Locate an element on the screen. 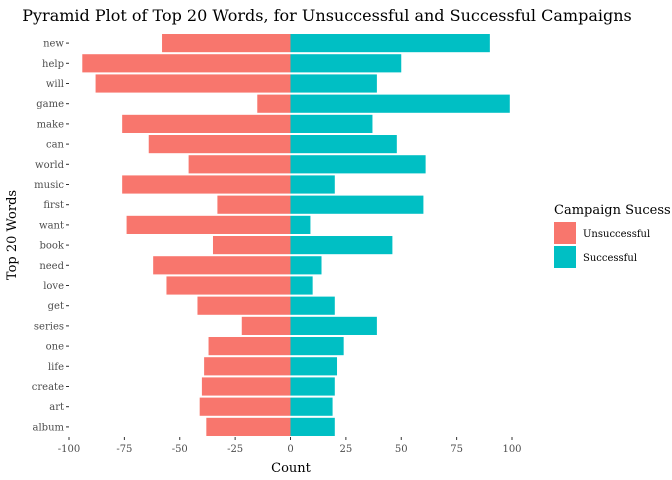 The image size is (672, 480). x-tick-label: -100 is located at coordinates (69, 449).